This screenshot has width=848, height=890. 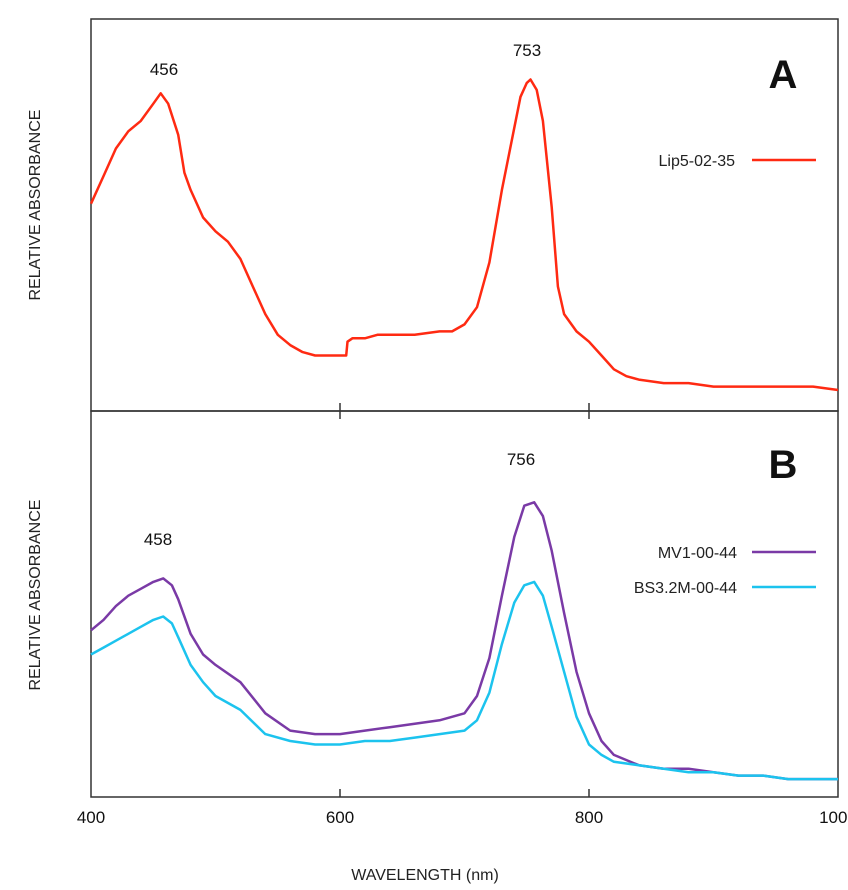 What do you see at coordinates (425, 875) in the screenshot?
I see `x-axis-label: WAVELENGTH (nm)` at bounding box center [425, 875].